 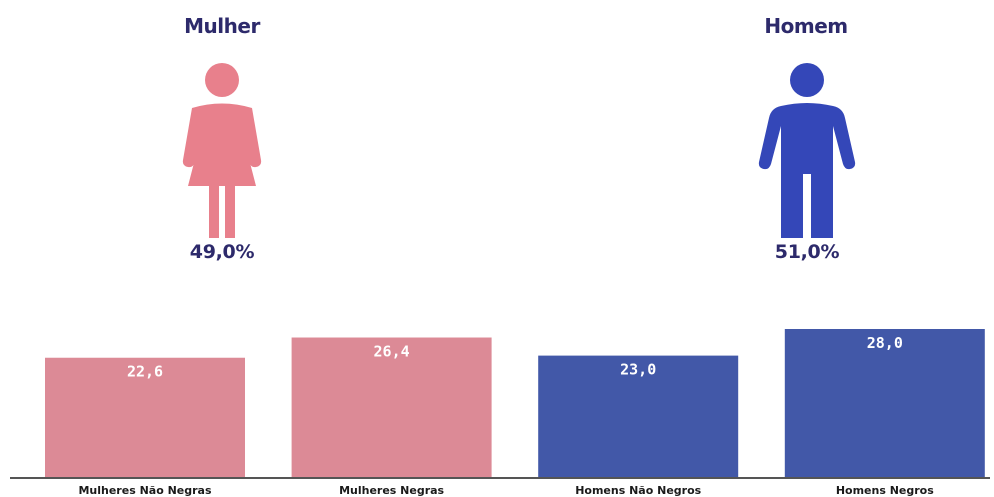 What do you see at coordinates (391, 490) in the screenshot?
I see `category-label: Mulheres Negras` at bounding box center [391, 490].